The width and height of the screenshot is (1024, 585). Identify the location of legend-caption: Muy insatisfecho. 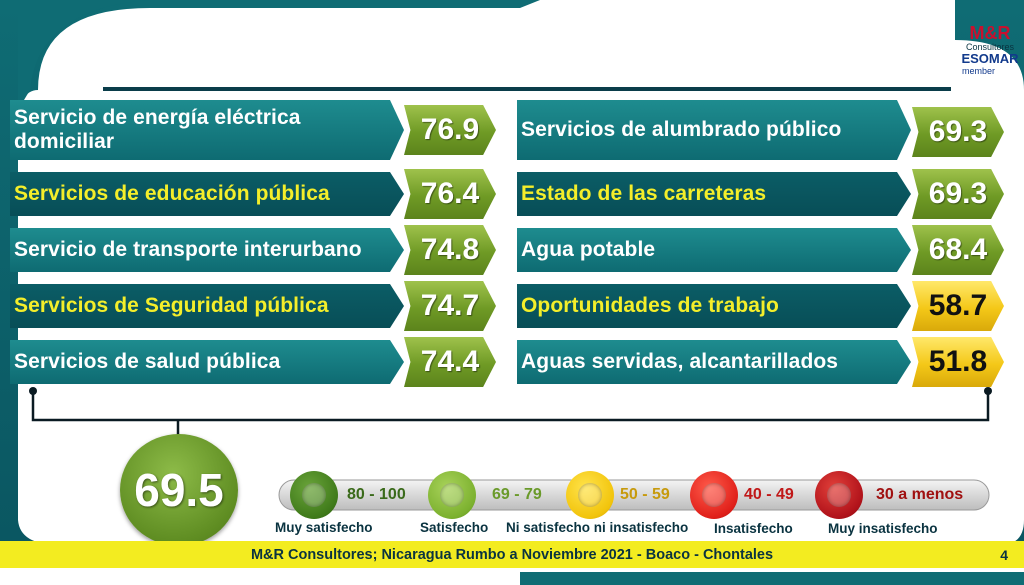
(883, 528).